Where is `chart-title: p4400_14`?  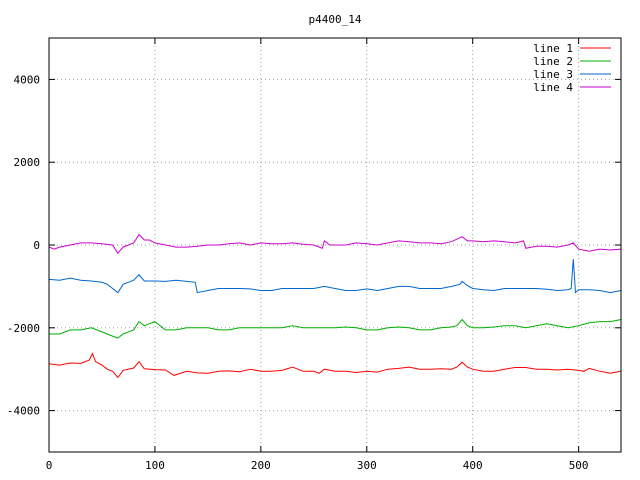 chart-title: p4400_14 is located at coordinates (335, 19).